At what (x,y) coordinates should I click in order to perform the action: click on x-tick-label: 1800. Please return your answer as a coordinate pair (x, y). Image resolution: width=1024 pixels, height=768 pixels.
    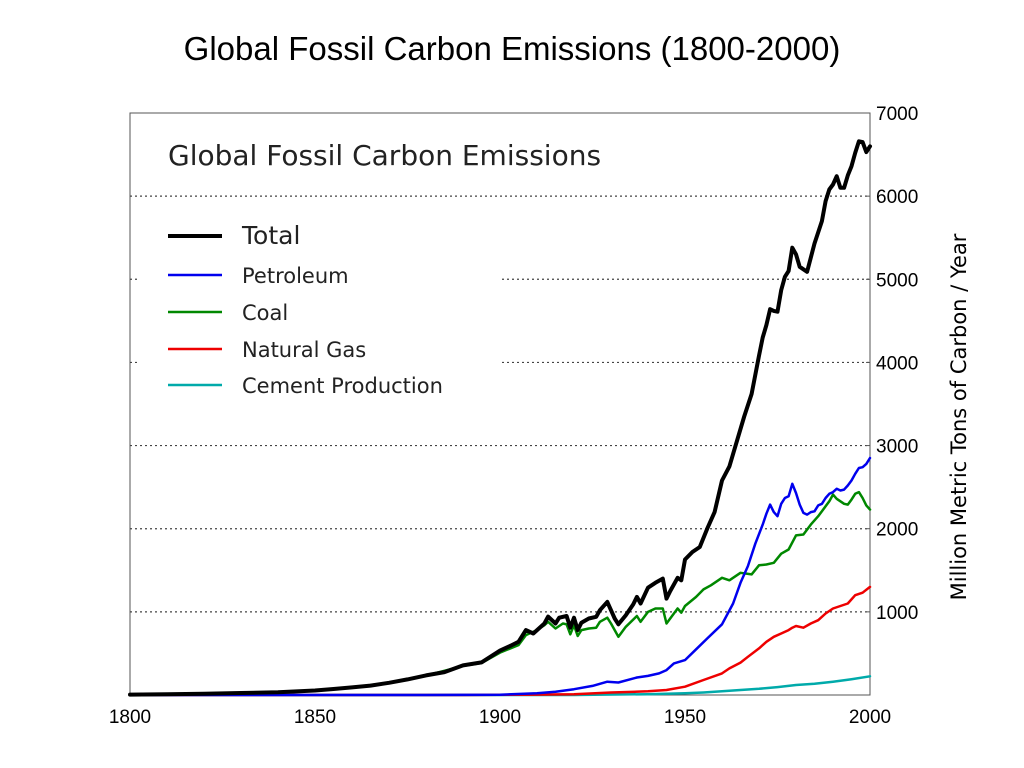
    Looking at the image, I should click on (130, 717).